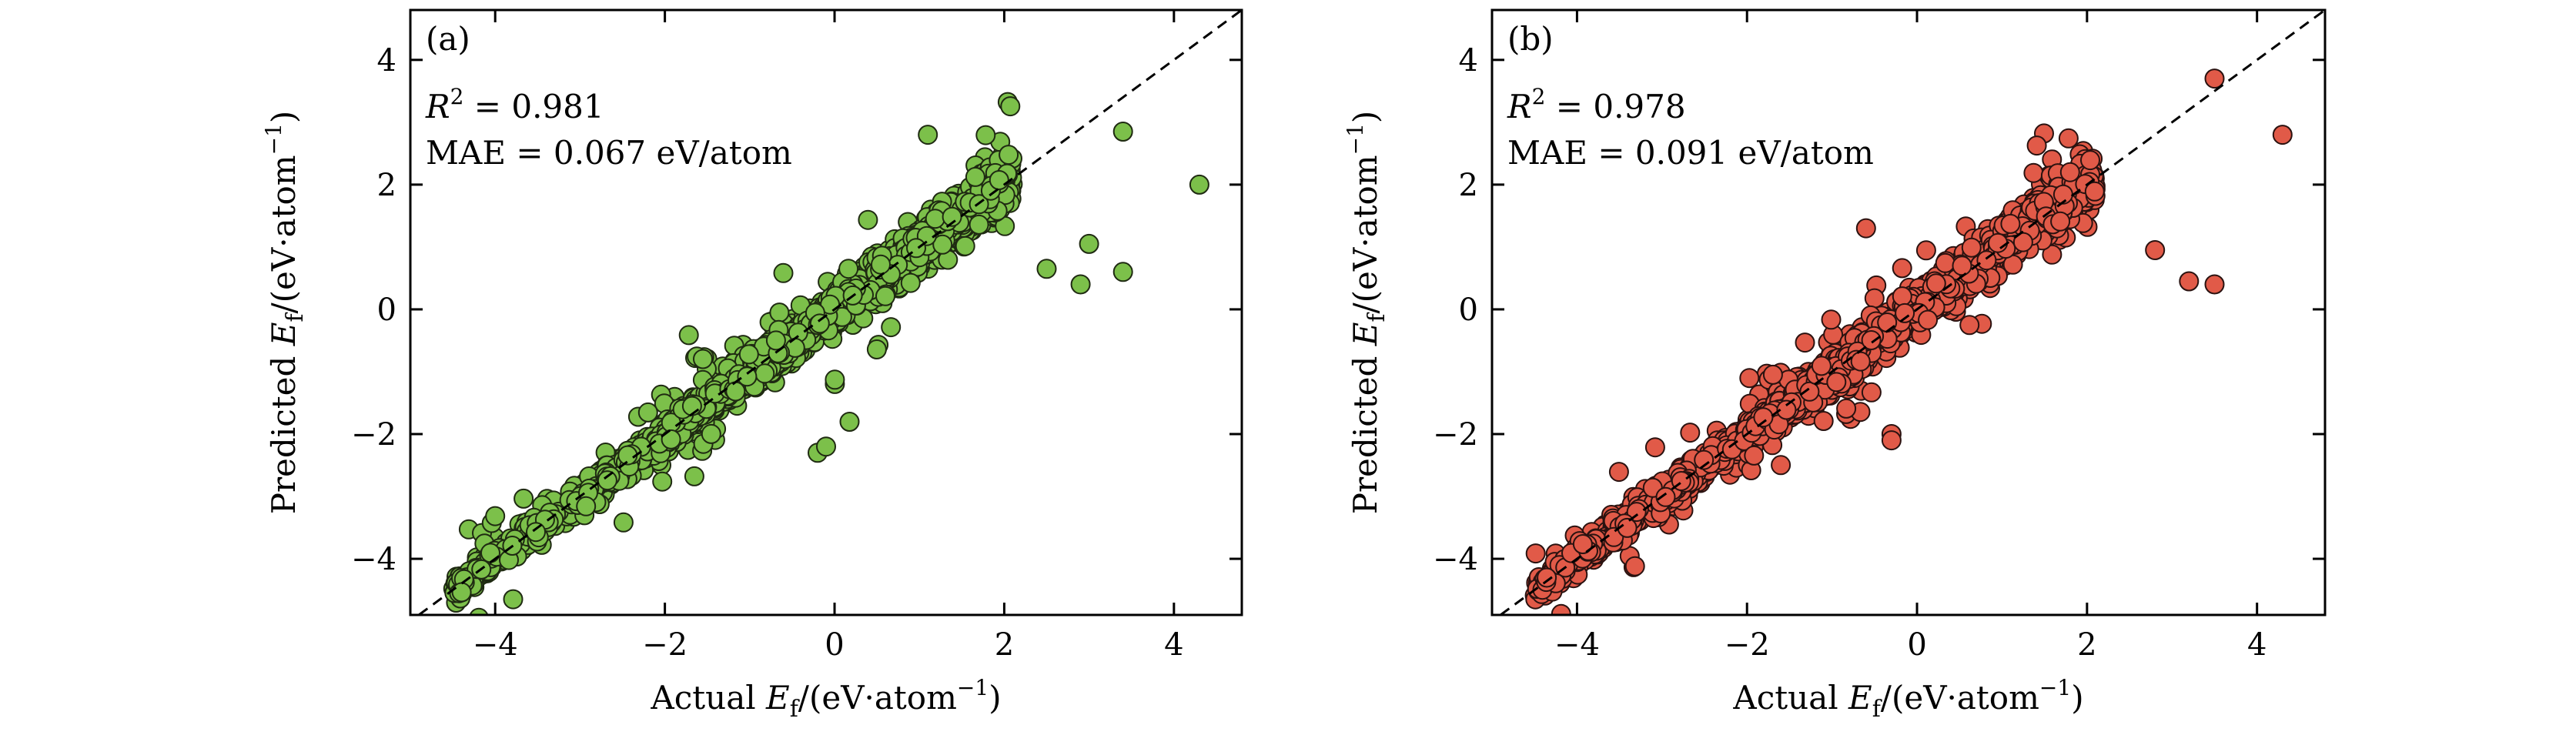 The height and width of the screenshot is (735, 2576). I want to click on y-axis-label: Predicted Ef/(eV·atom−1), so click(285, 313).